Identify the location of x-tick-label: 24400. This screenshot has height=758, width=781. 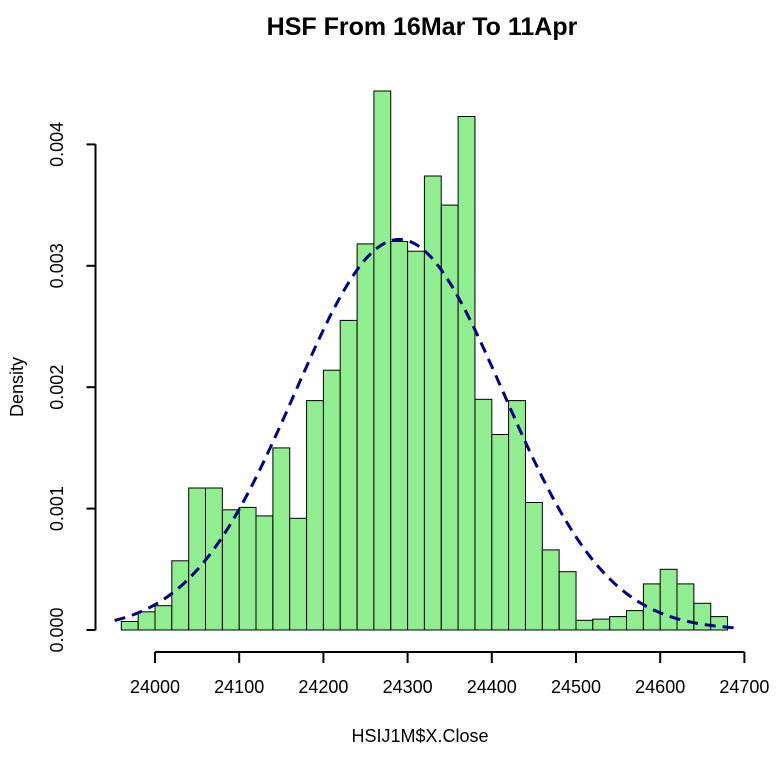
(492, 687).